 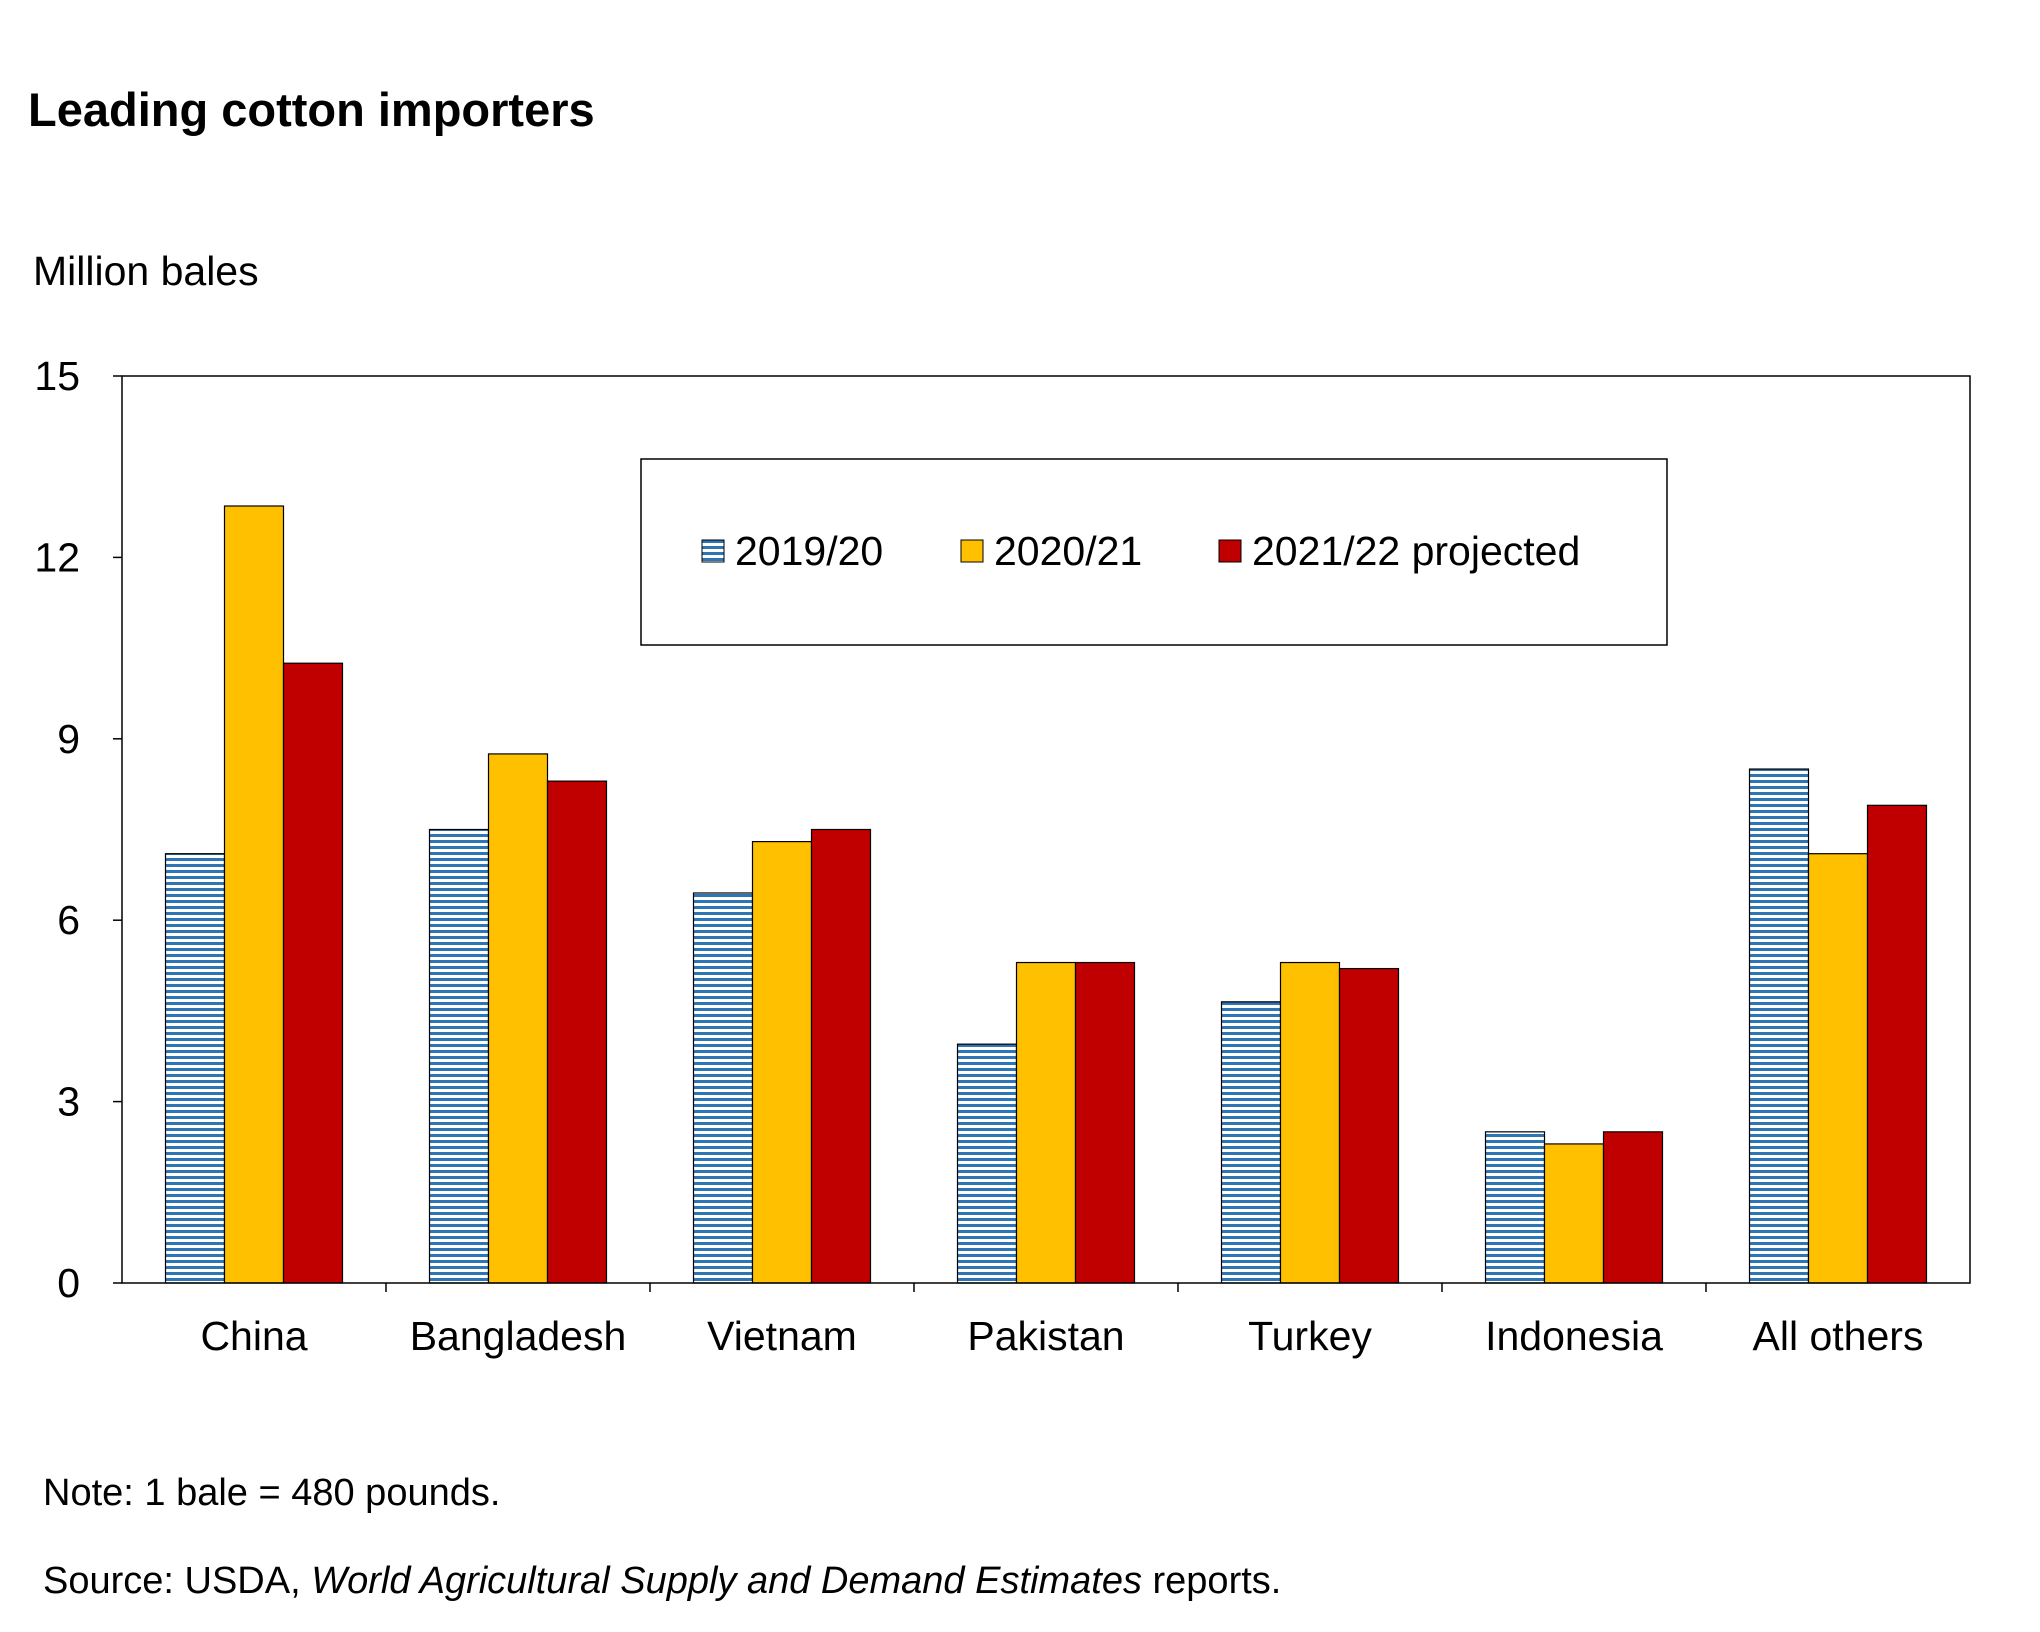 I want to click on x-tick-label: Bangladesh, so click(x=518, y=1336).